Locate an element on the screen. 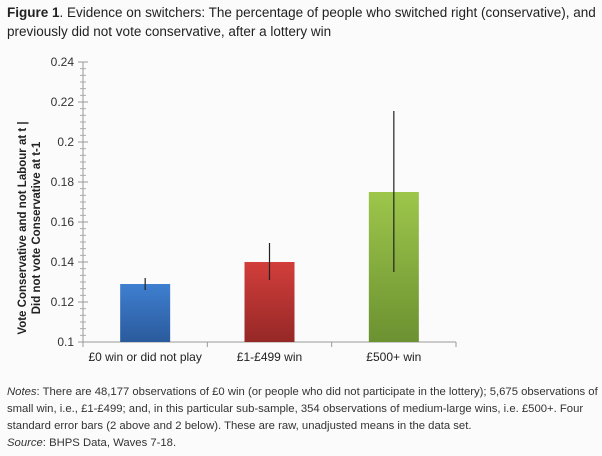 The width and height of the screenshot is (602, 456). y-tick-label: 0.22 is located at coordinates (63, 102).